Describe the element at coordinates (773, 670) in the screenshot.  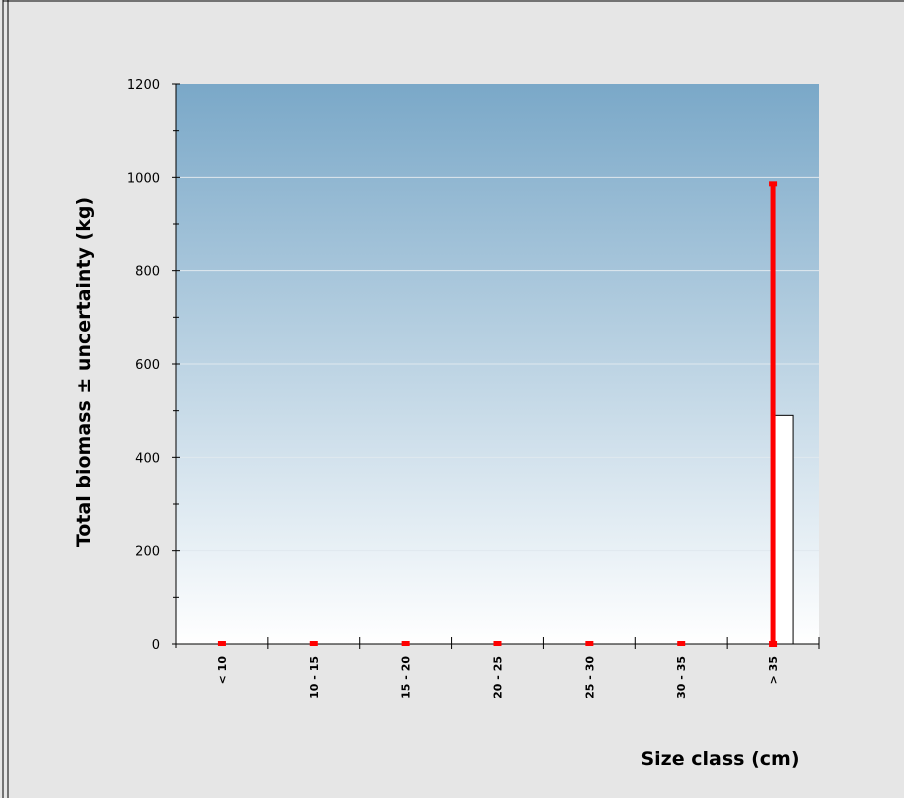
I see `x-tick-label: > 35` at that location.